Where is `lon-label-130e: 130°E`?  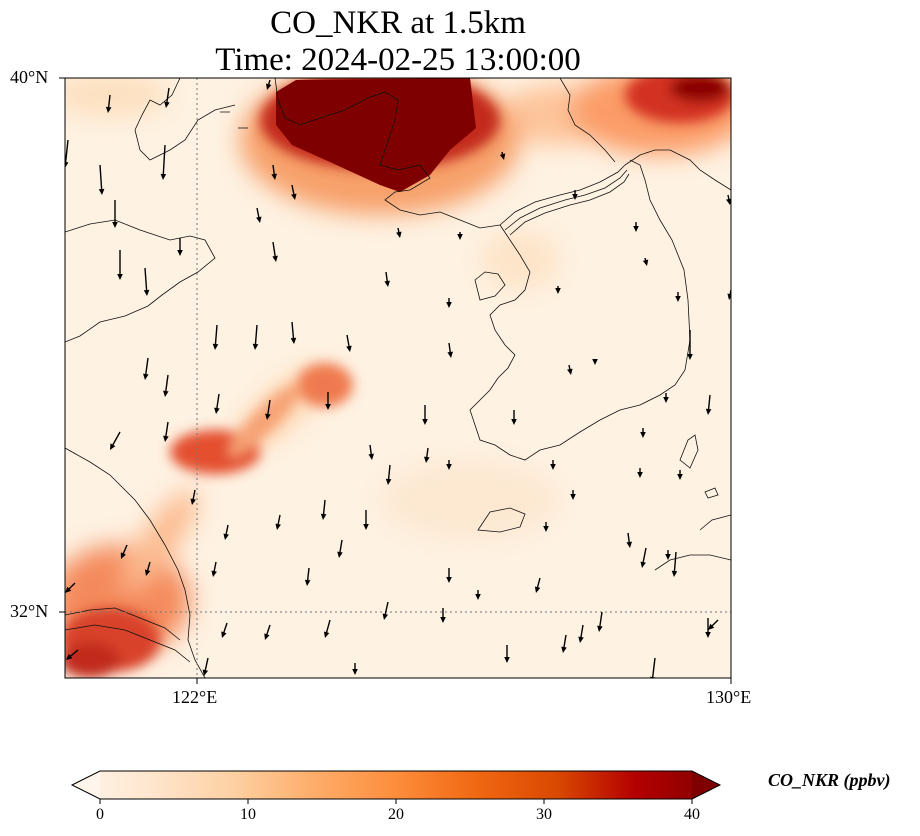
lon-label-130e: 130°E is located at coordinates (729, 697).